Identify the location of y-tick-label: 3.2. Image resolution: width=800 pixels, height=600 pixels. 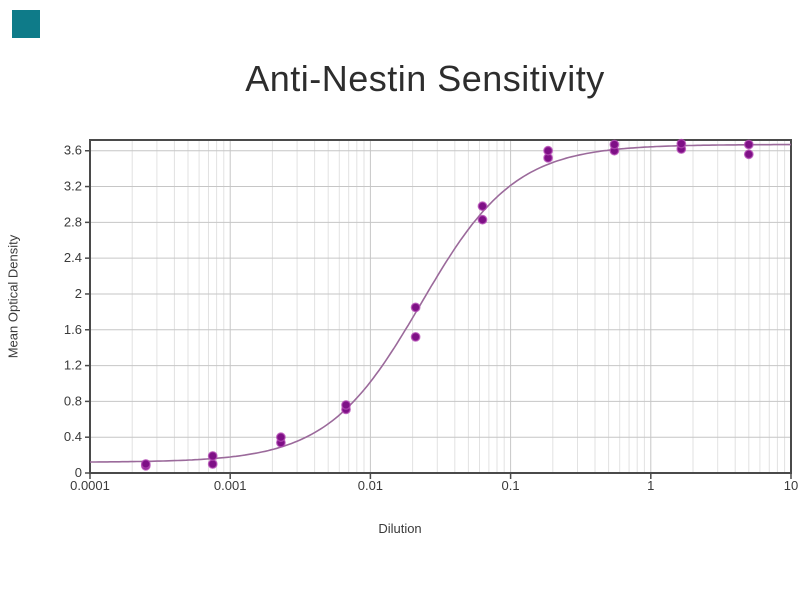
(73, 186).